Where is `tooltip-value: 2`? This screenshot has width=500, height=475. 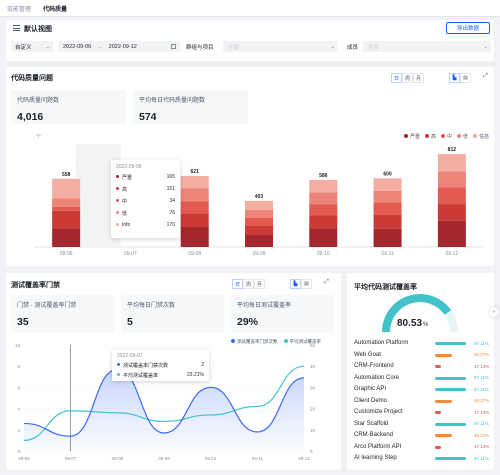
tooltip-value: 2 is located at coordinates (202, 365).